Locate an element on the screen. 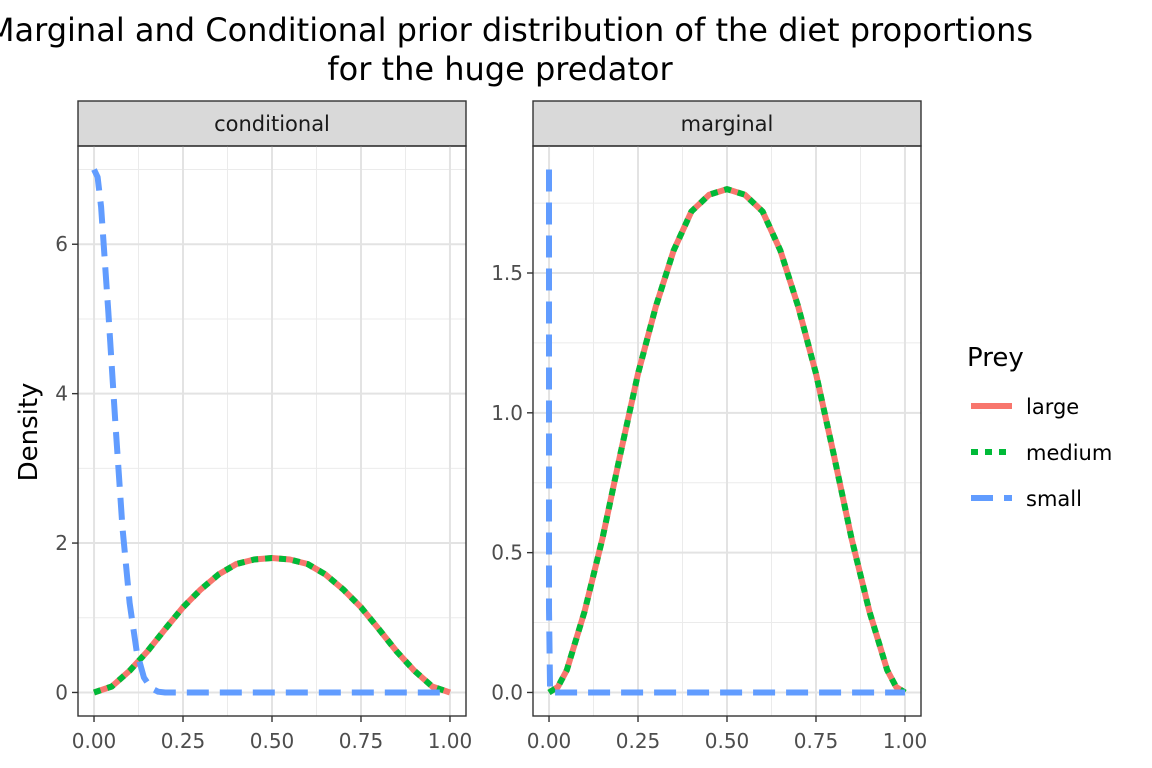 The image size is (1152, 768). y-tick-label: 1.0 is located at coordinates (507, 413).